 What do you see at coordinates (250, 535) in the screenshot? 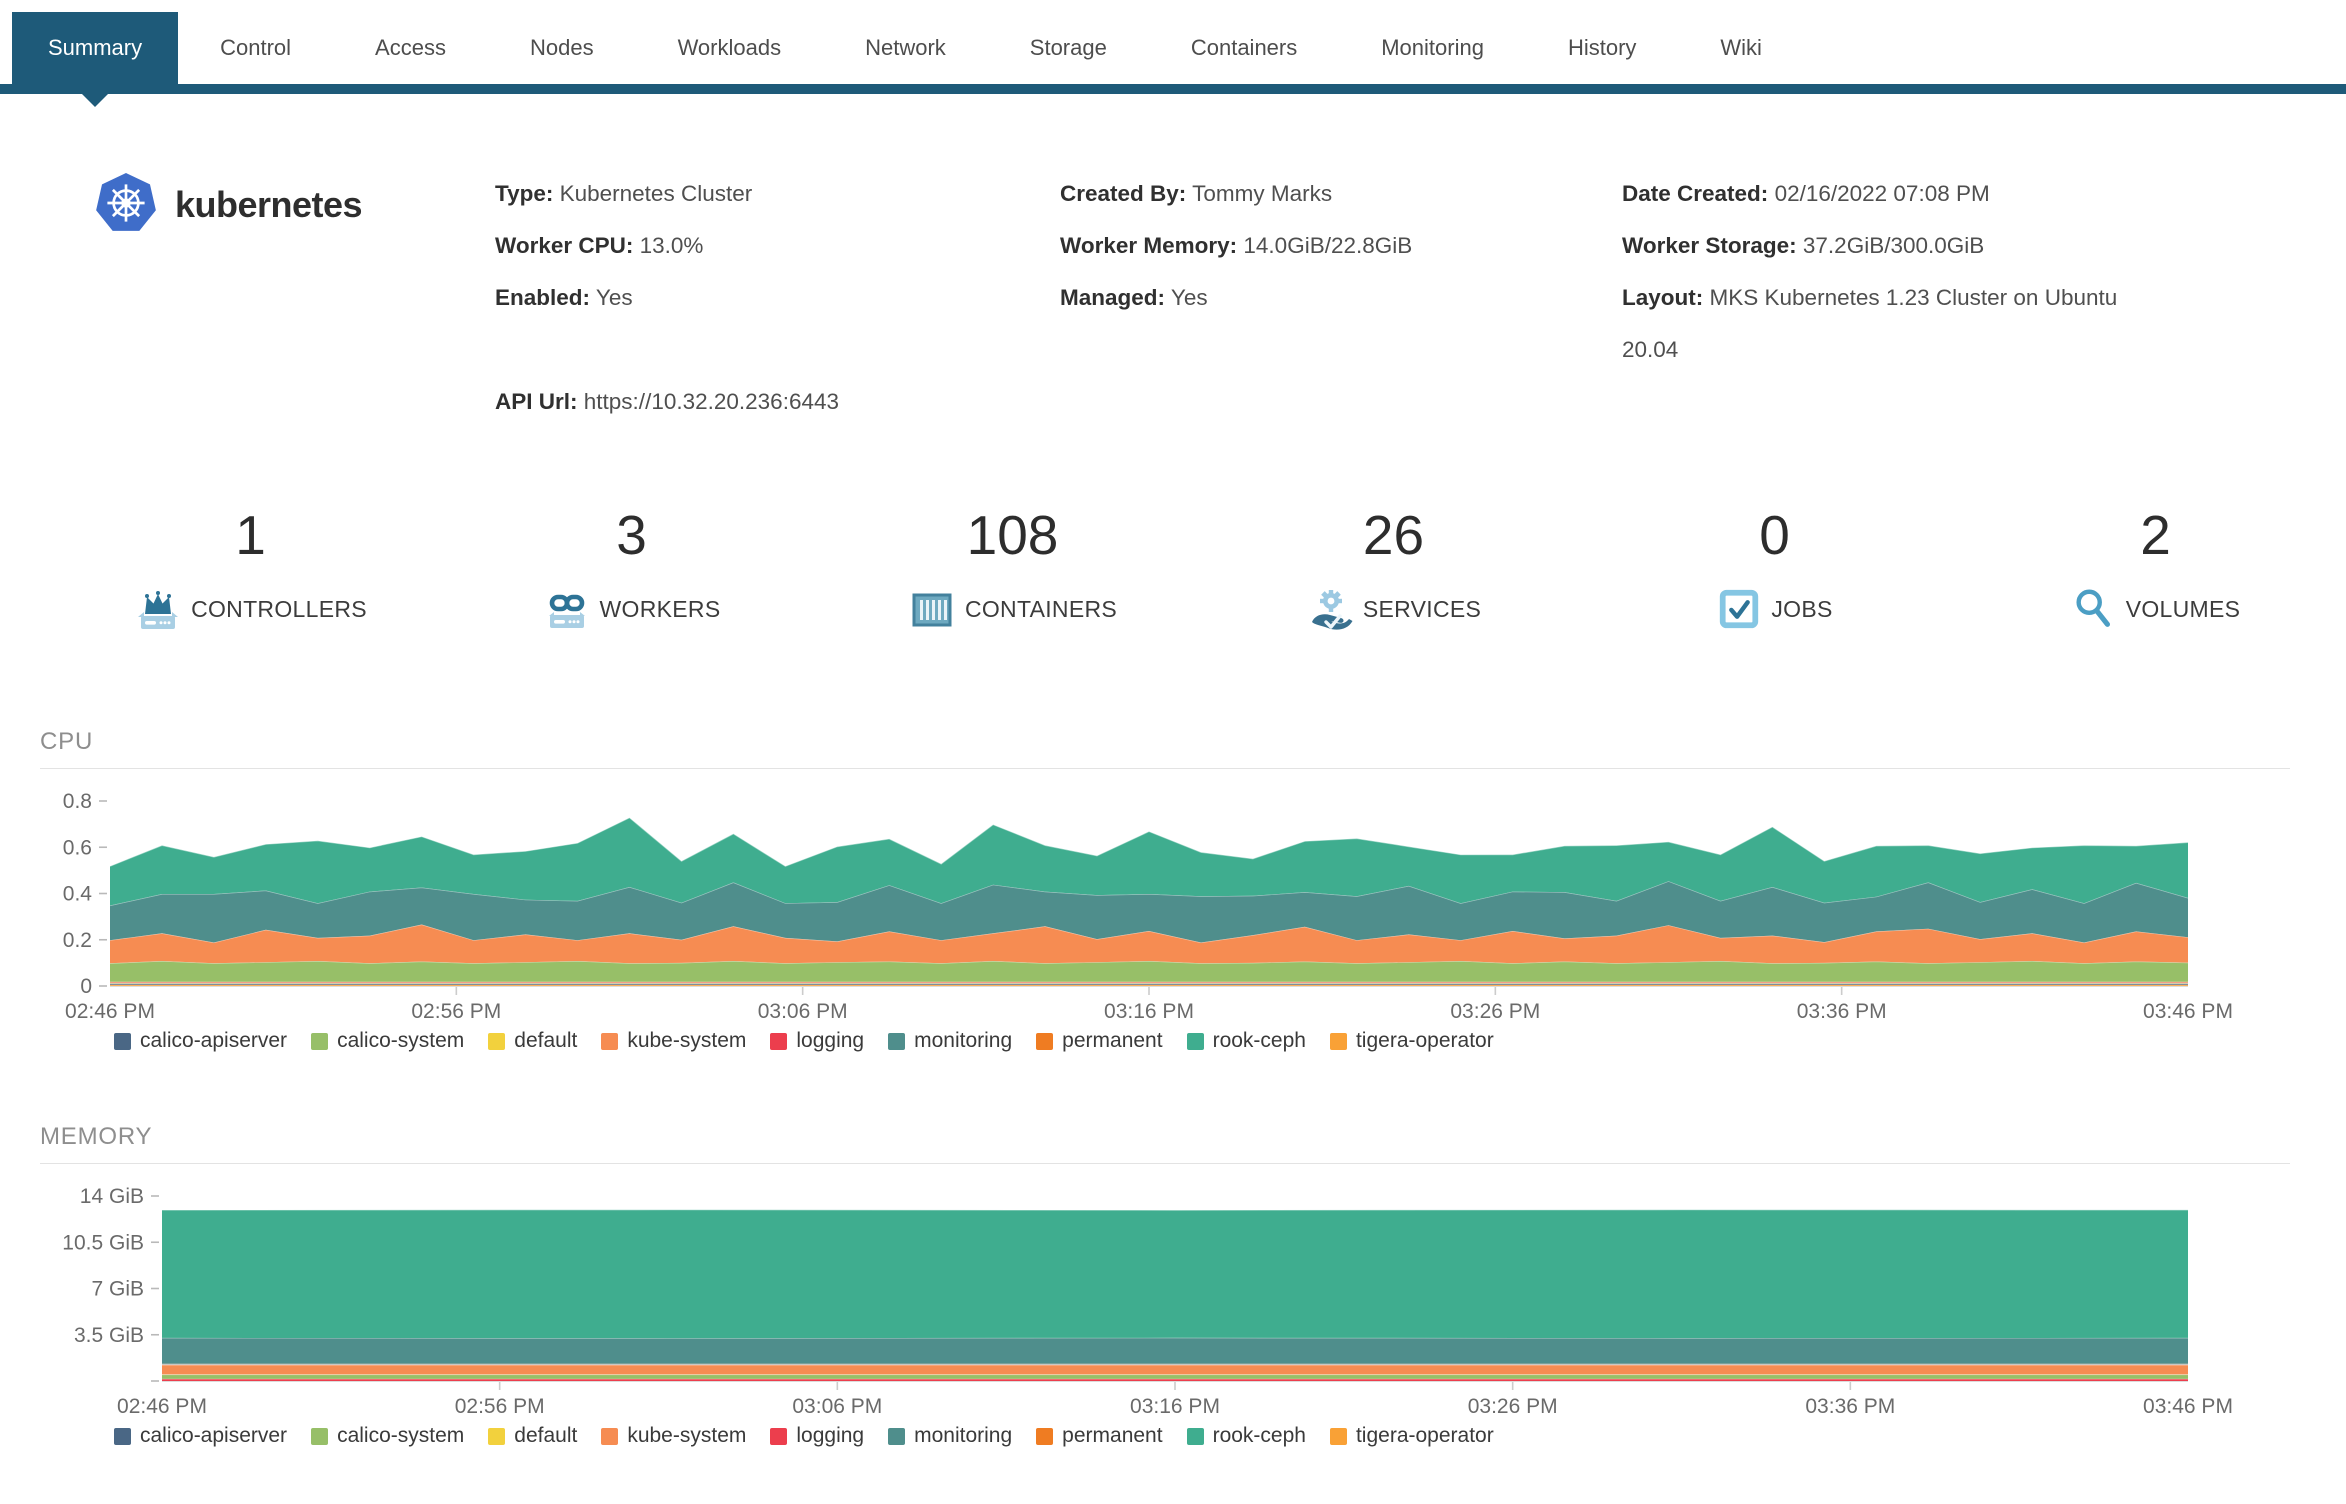
I see `stat-value: 1` at bounding box center [250, 535].